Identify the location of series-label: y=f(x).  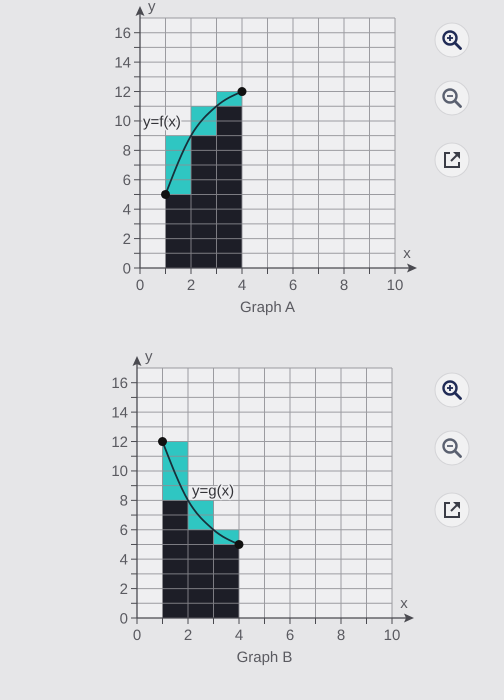
(162, 121).